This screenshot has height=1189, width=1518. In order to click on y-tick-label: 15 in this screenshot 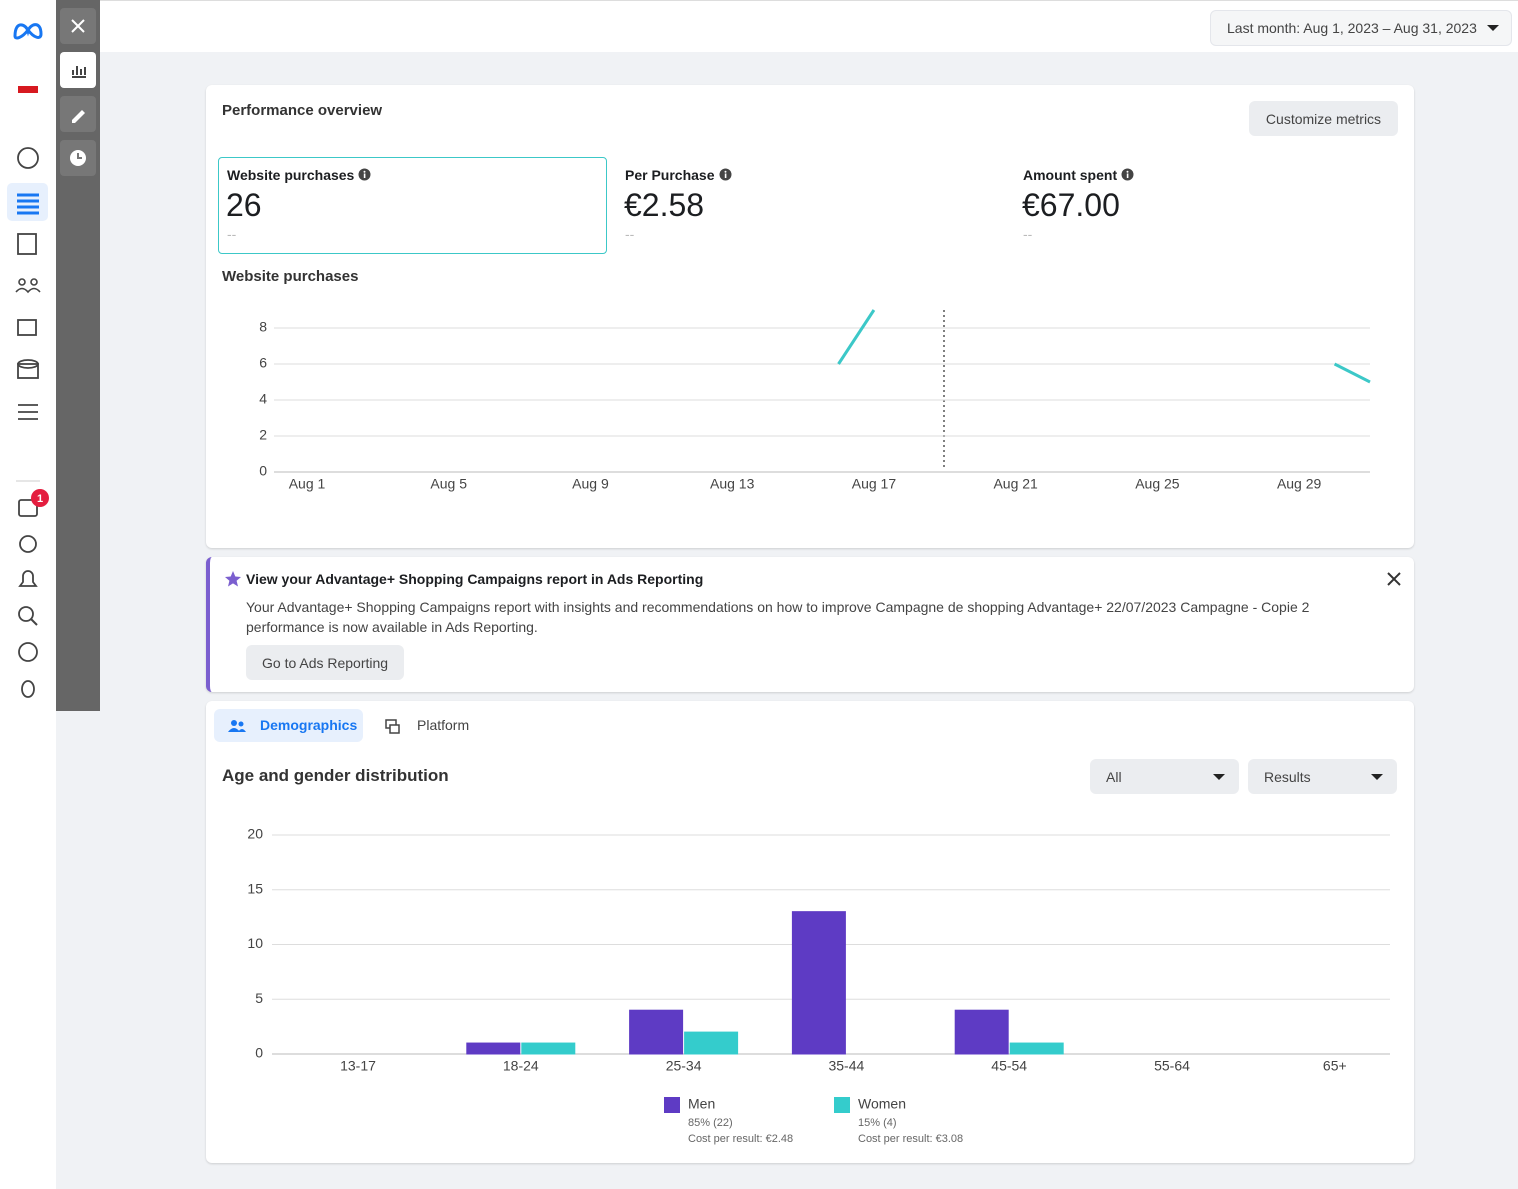, I will do `click(255, 888)`.